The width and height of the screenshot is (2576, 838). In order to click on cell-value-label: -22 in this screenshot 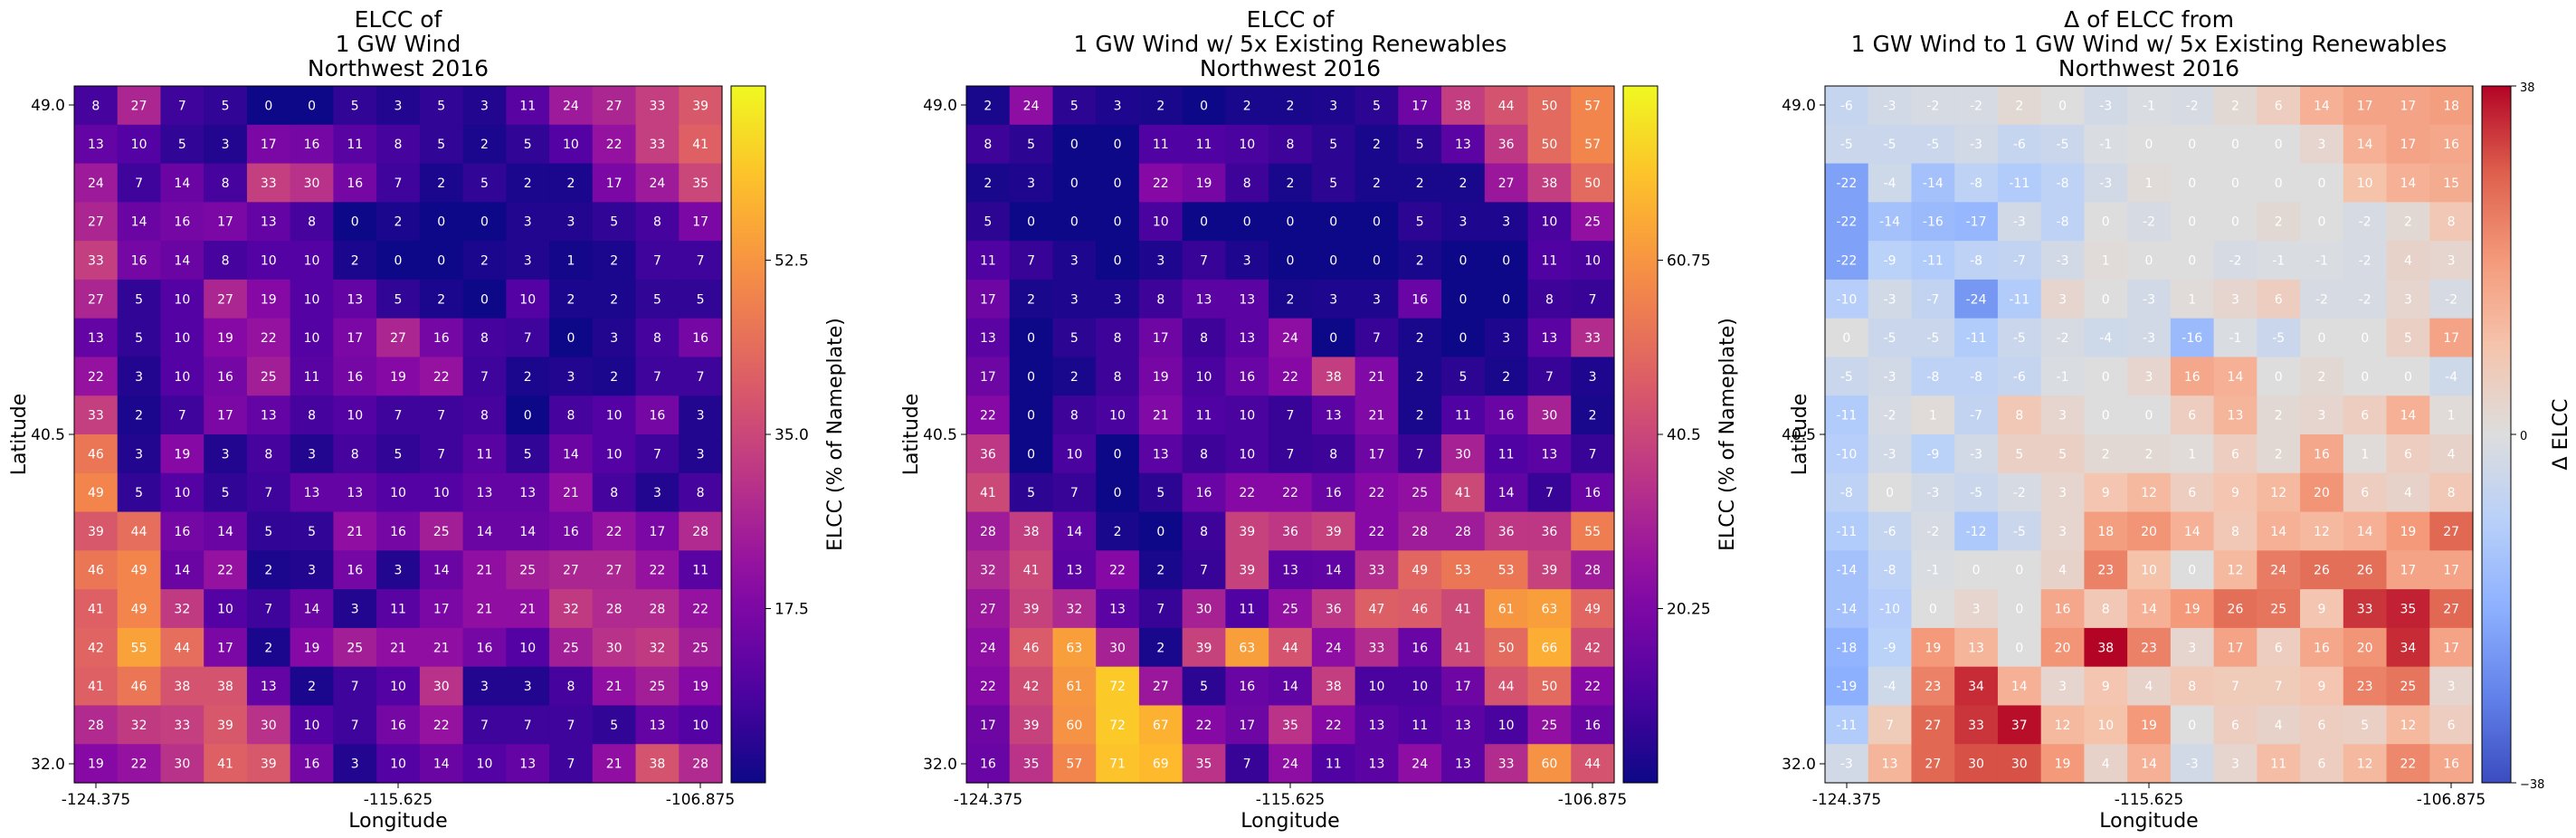, I will do `click(1847, 222)`.